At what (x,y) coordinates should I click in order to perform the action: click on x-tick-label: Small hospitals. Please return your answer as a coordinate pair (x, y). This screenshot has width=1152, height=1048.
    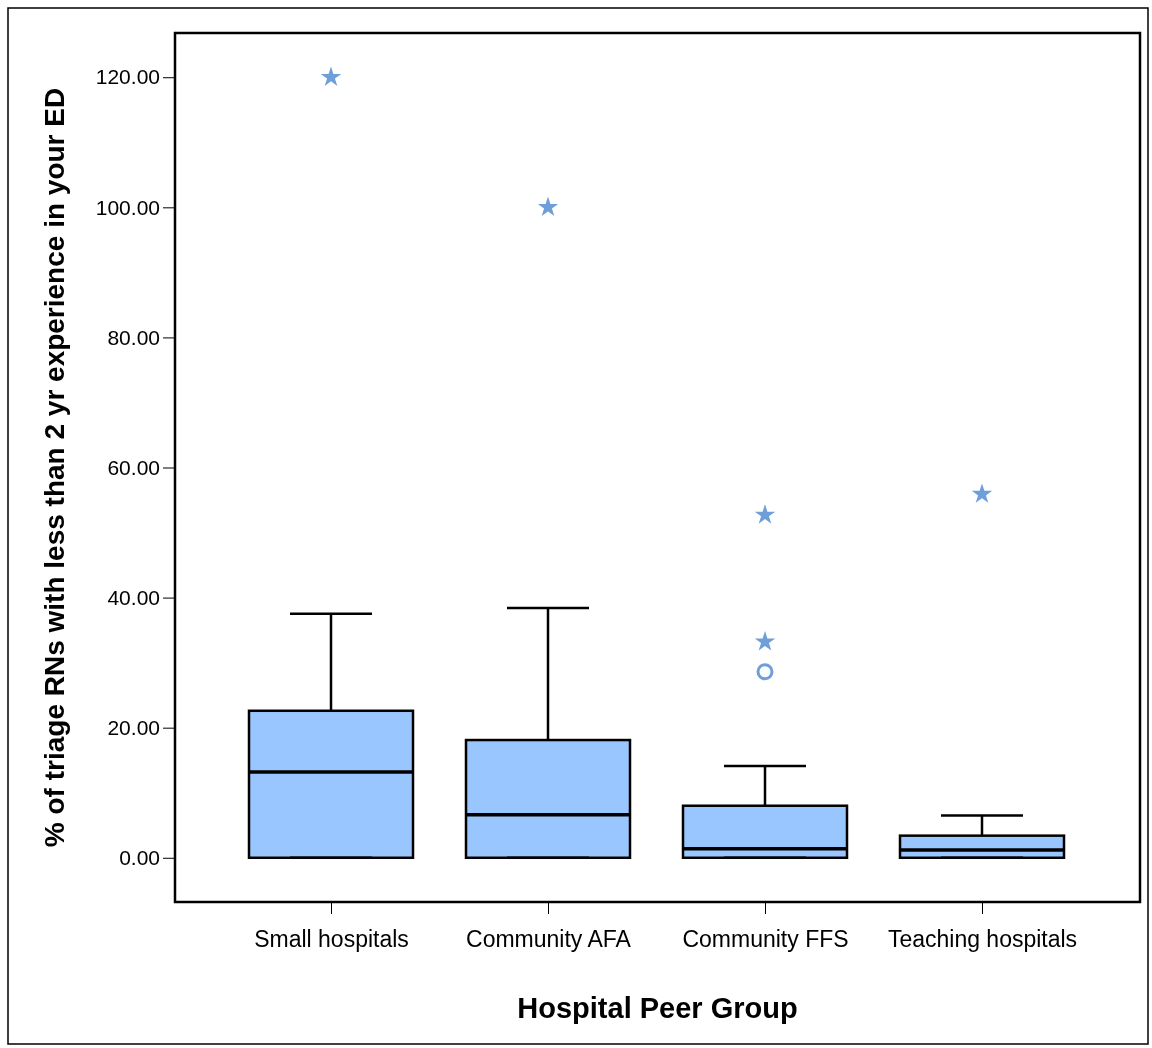
    Looking at the image, I should click on (331, 938).